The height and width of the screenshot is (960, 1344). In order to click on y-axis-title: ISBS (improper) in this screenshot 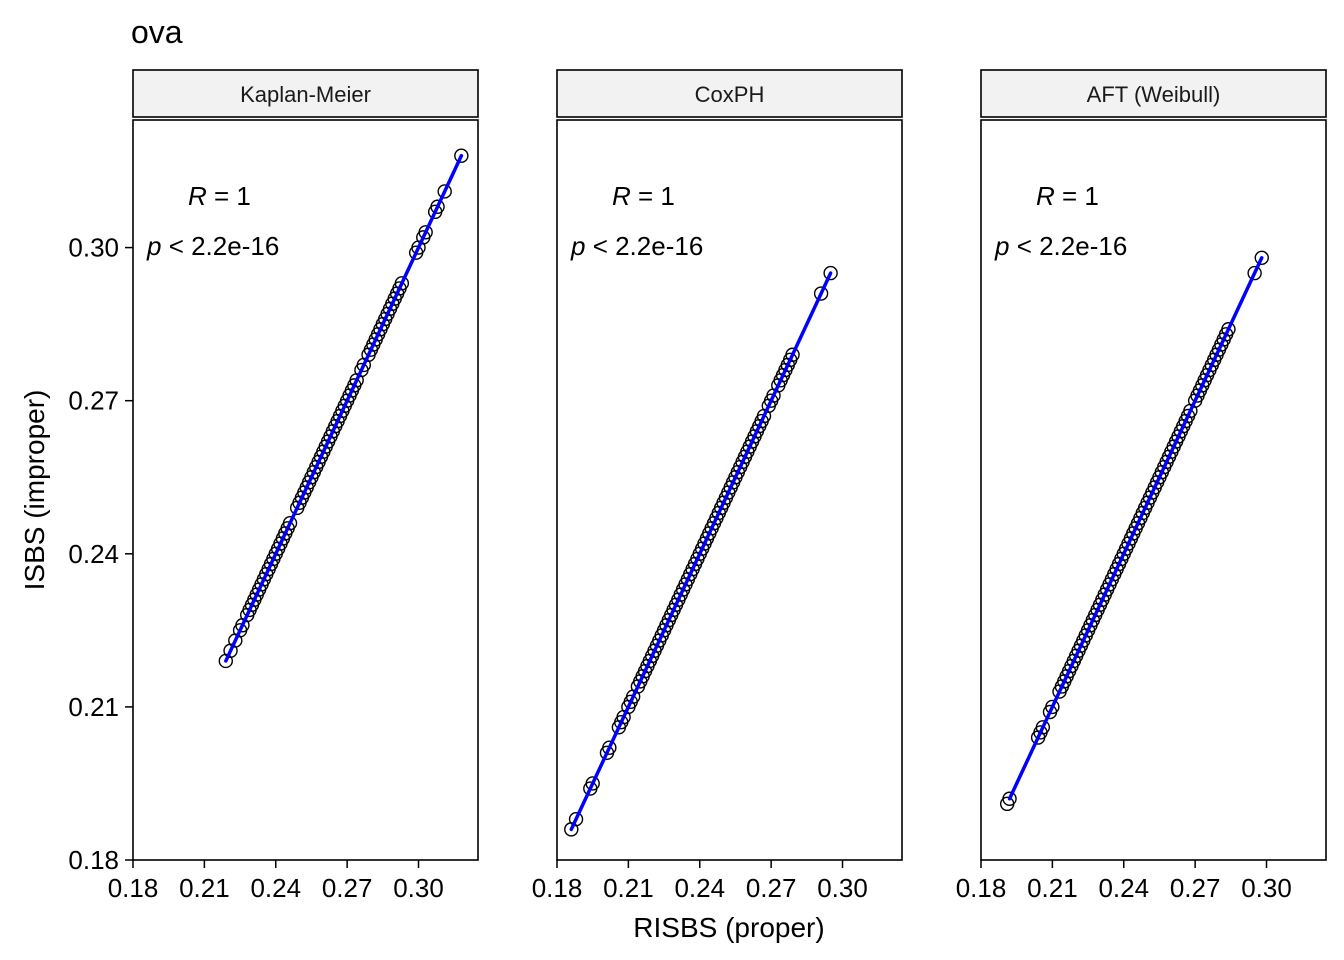, I will do `click(34, 490)`.